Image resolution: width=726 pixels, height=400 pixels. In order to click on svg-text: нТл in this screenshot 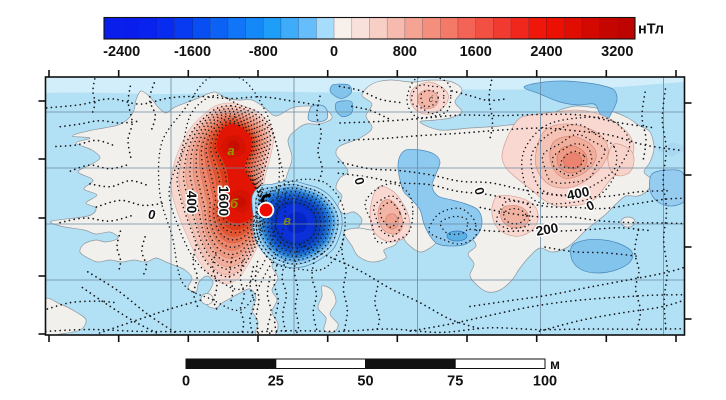, I will do `click(651, 30)`.